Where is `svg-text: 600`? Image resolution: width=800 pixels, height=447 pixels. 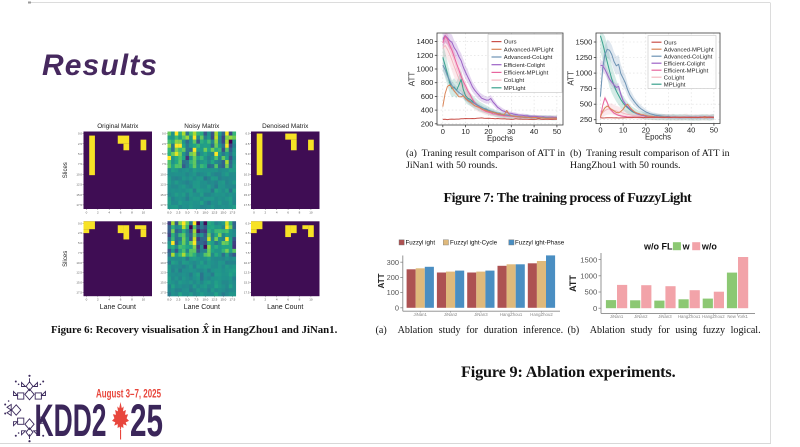
svg-text: 600 is located at coordinates (427, 96).